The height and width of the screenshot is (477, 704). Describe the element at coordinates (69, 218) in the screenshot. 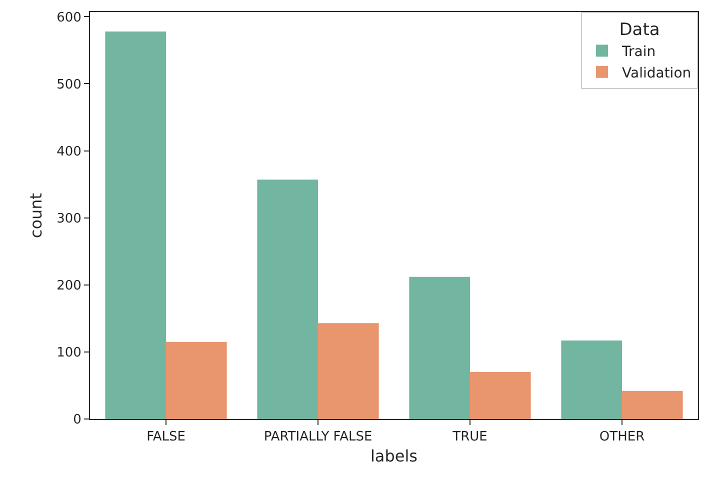

I see `y-tick-label: 300` at that location.